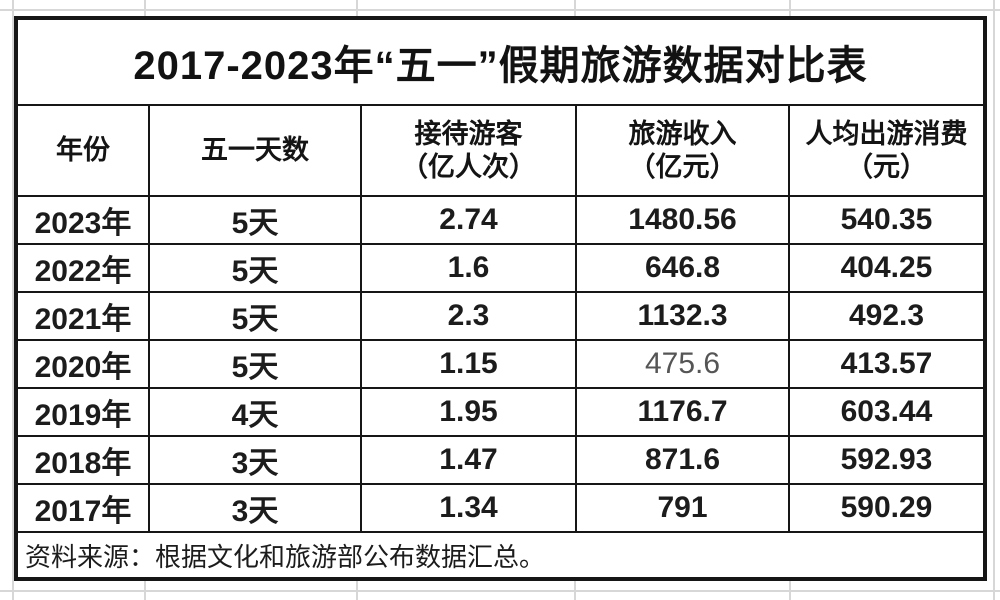  What do you see at coordinates (469, 460) in the screenshot?
I see `cell-visitors: 1.47` at bounding box center [469, 460].